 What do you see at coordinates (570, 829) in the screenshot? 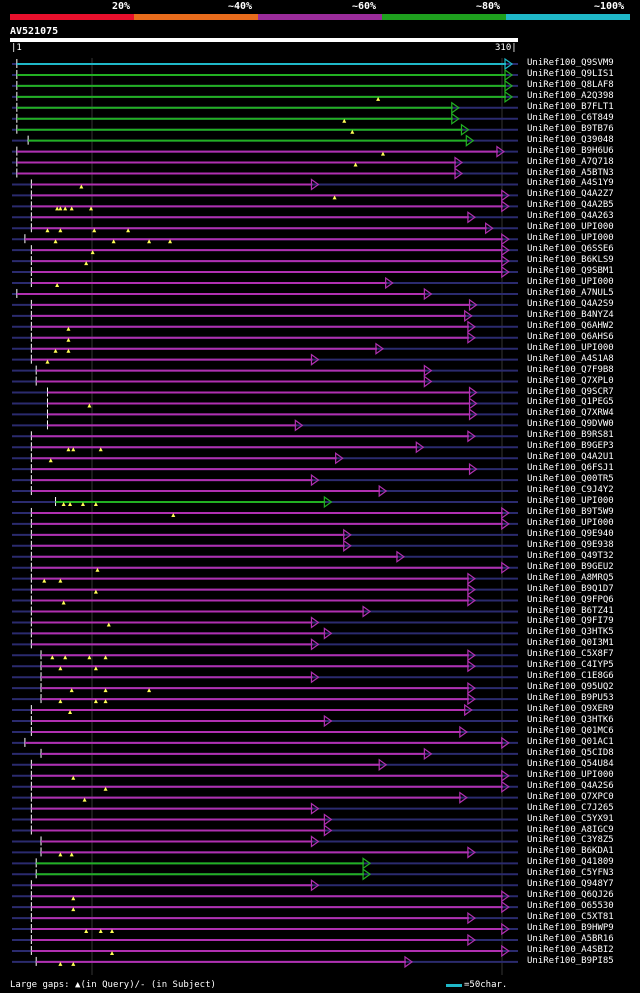
I see `hit-label-link: UniRef100_A8IGC9` at bounding box center [570, 829].